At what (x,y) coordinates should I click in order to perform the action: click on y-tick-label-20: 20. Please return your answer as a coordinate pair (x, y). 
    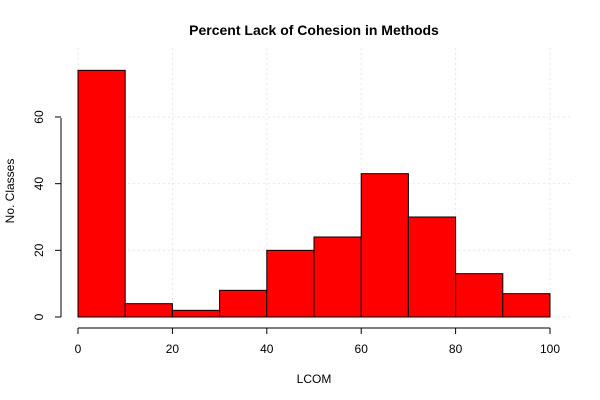
    Looking at the image, I should click on (39, 250).